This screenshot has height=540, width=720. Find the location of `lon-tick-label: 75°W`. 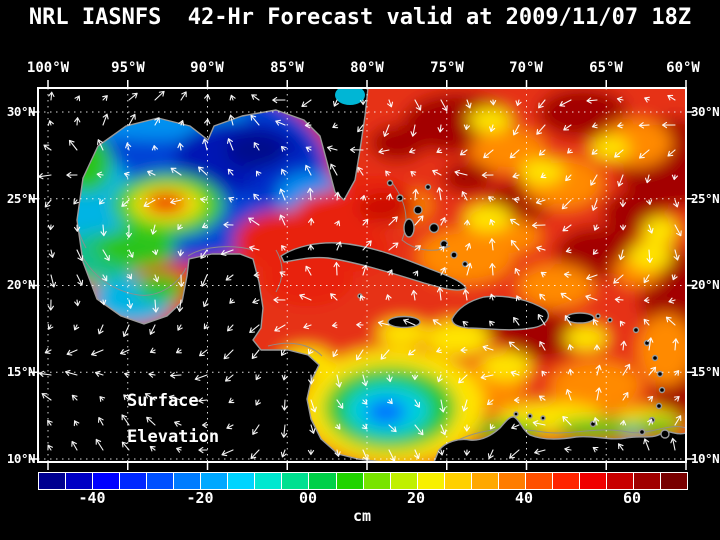

lon-tick-label: 75°W is located at coordinates (447, 68).